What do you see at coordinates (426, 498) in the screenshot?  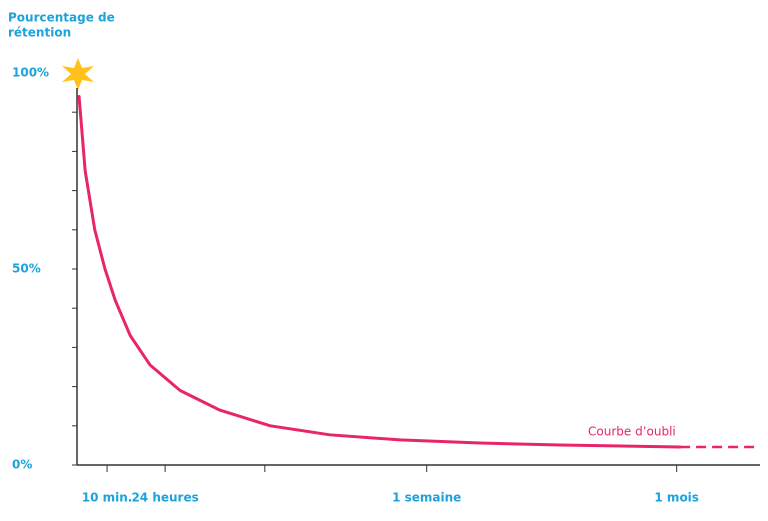 I see `x-tick-label: 1 semaine` at bounding box center [426, 498].